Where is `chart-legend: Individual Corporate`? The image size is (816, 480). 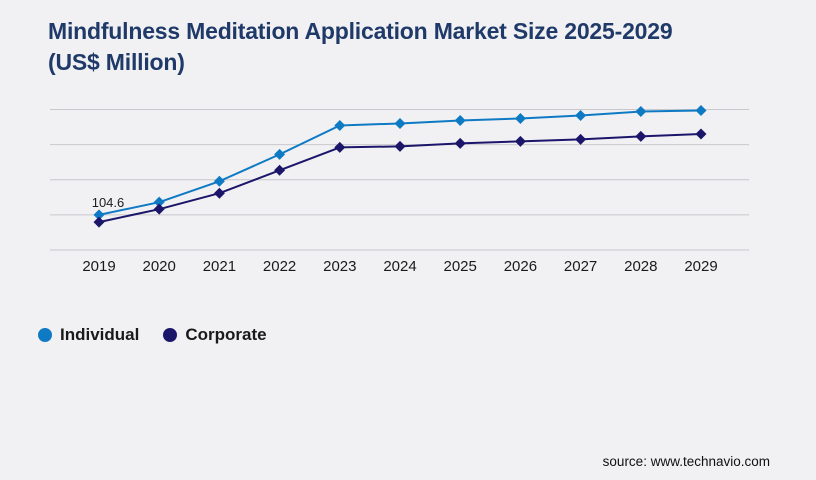 chart-legend: Individual Corporate is located at coordinates (152, 335).